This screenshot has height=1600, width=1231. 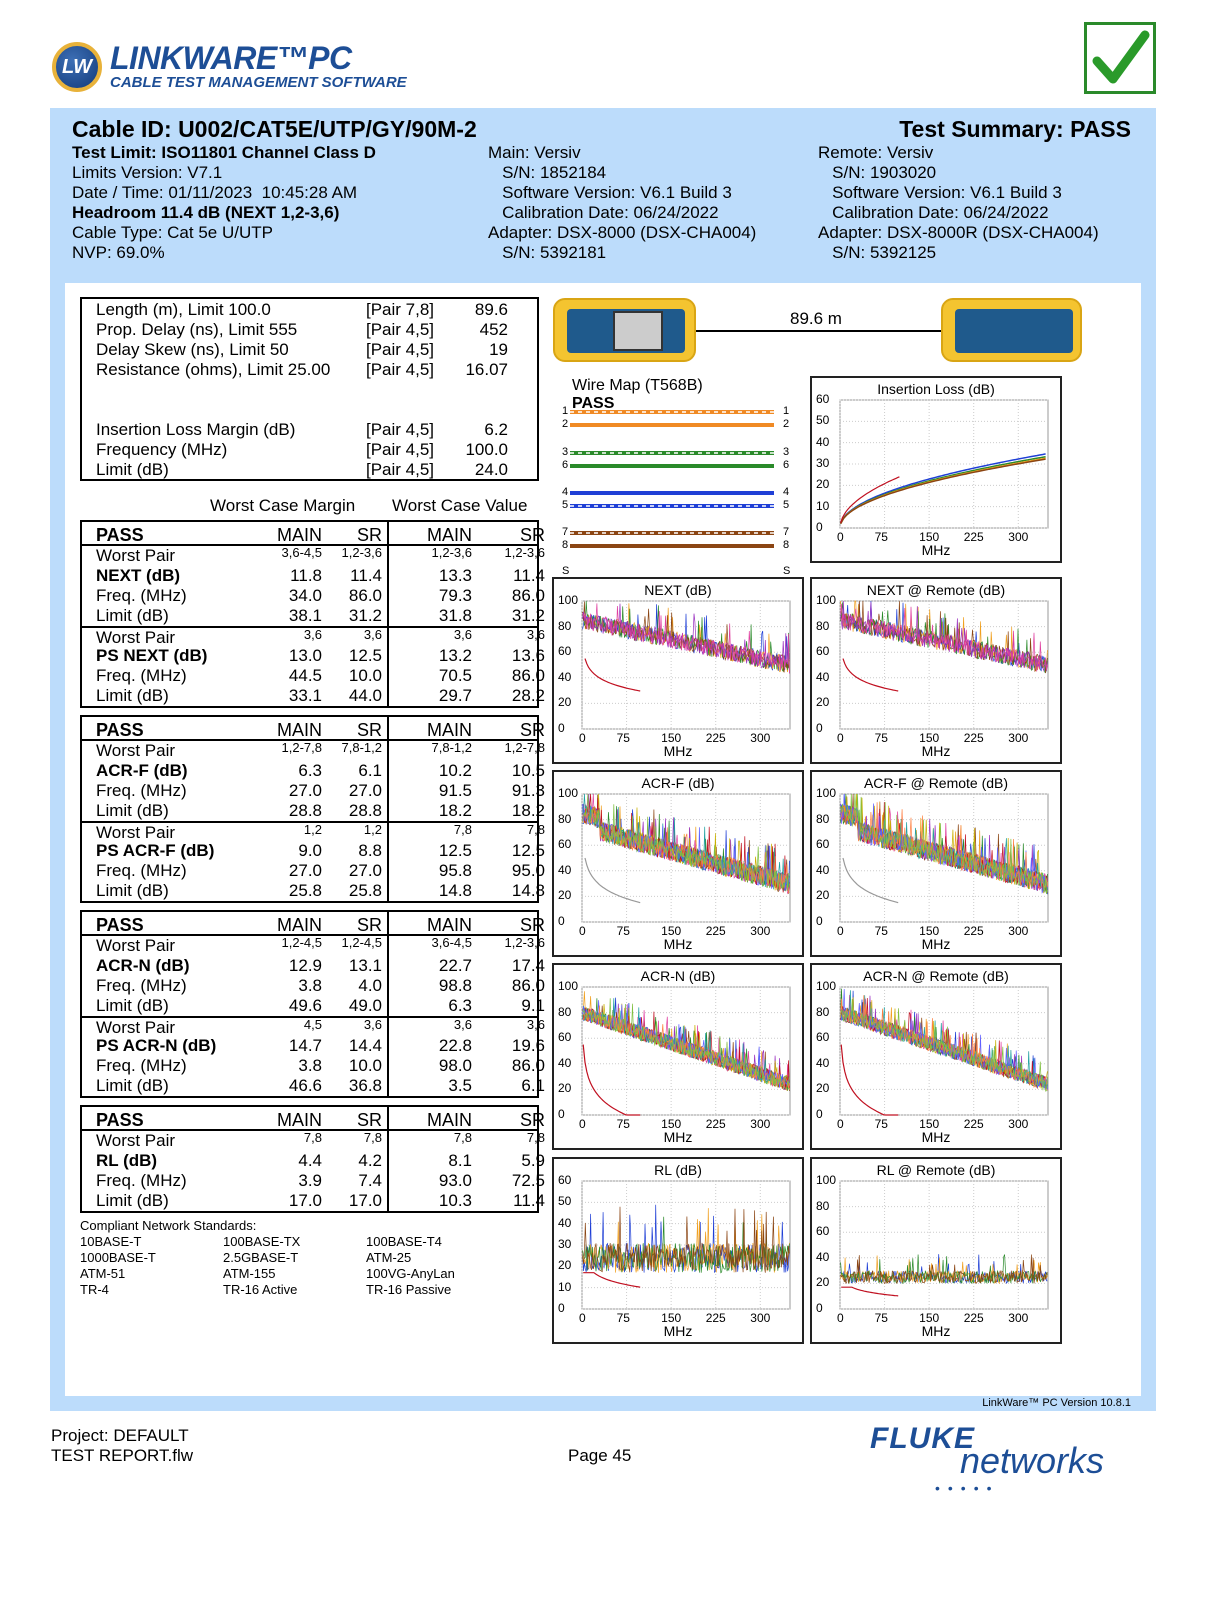 What do you see at coordinates (120, 1435) in the screenshot?
I see `project-name: Project: DEFAULT` at bounding box center [120, 1435].